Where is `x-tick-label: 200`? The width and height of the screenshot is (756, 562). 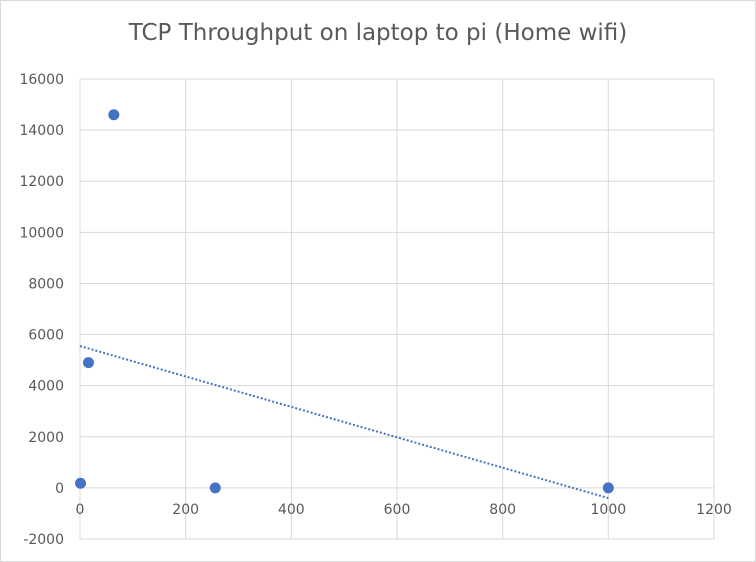 x-tick-label: 200 is located at coordinates (185, 510).